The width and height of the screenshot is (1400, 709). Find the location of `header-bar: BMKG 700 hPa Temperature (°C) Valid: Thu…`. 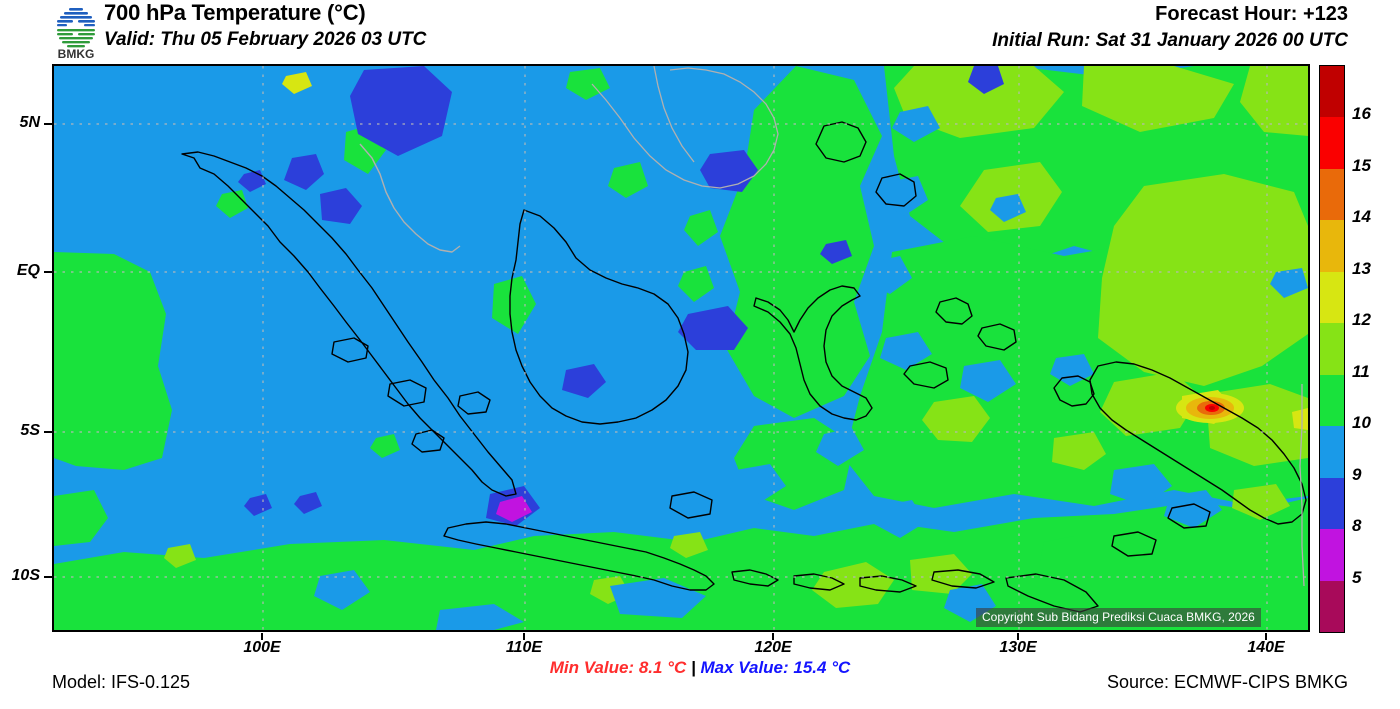

header-bar: BMKG 700 hPa Temperature (°C) Valid: Thu… is located at coordinates (700, 30).